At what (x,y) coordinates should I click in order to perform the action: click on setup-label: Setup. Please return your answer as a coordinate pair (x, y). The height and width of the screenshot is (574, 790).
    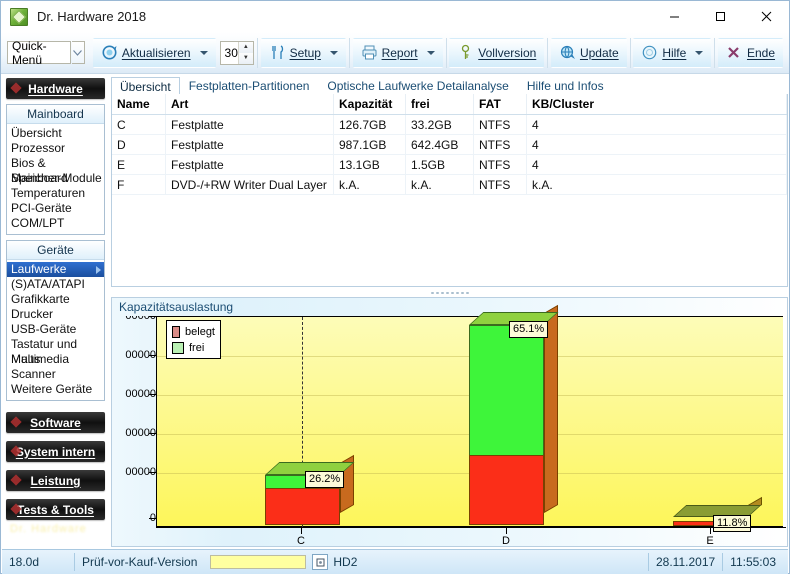
    Looking at the image, I should click on (305, 52).